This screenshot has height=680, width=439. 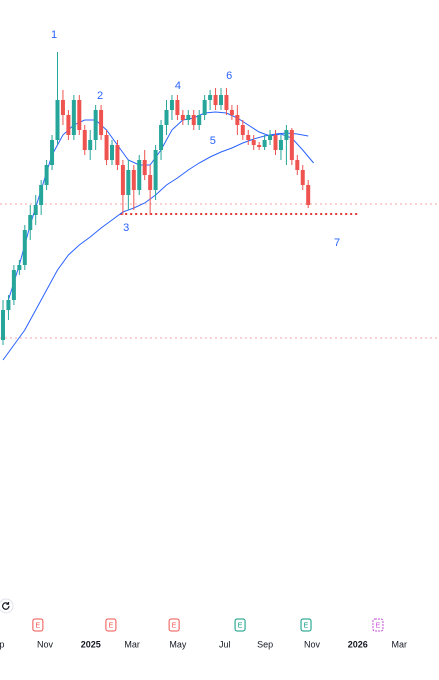 What do you see at coordinates (213, 141) in the screenshot?
I see `wave-label: 5` at bounding box center [213, 141].